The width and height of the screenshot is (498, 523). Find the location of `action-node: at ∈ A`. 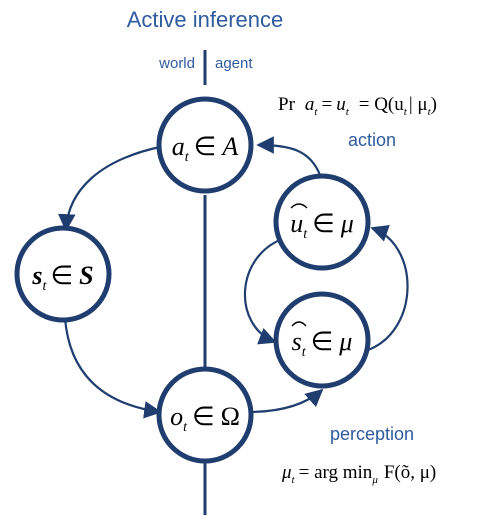

action-node: at ∈ A is located at coordinates (205, 145).